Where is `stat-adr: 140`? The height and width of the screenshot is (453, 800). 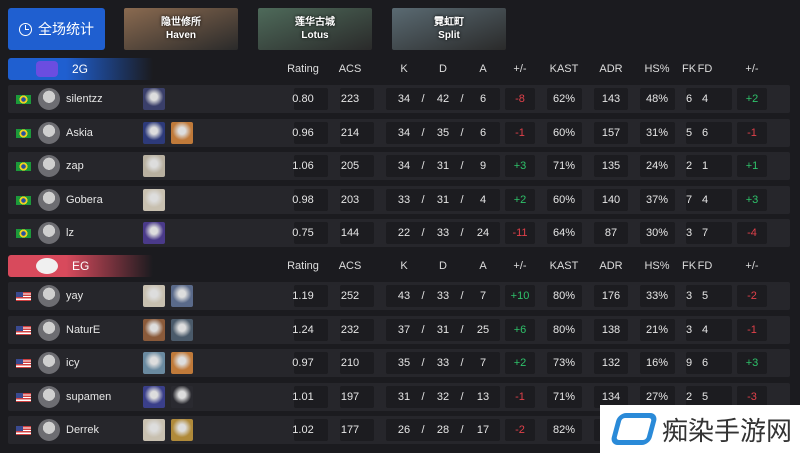
stat-adr: 140 is located at coordinates (611, 199).